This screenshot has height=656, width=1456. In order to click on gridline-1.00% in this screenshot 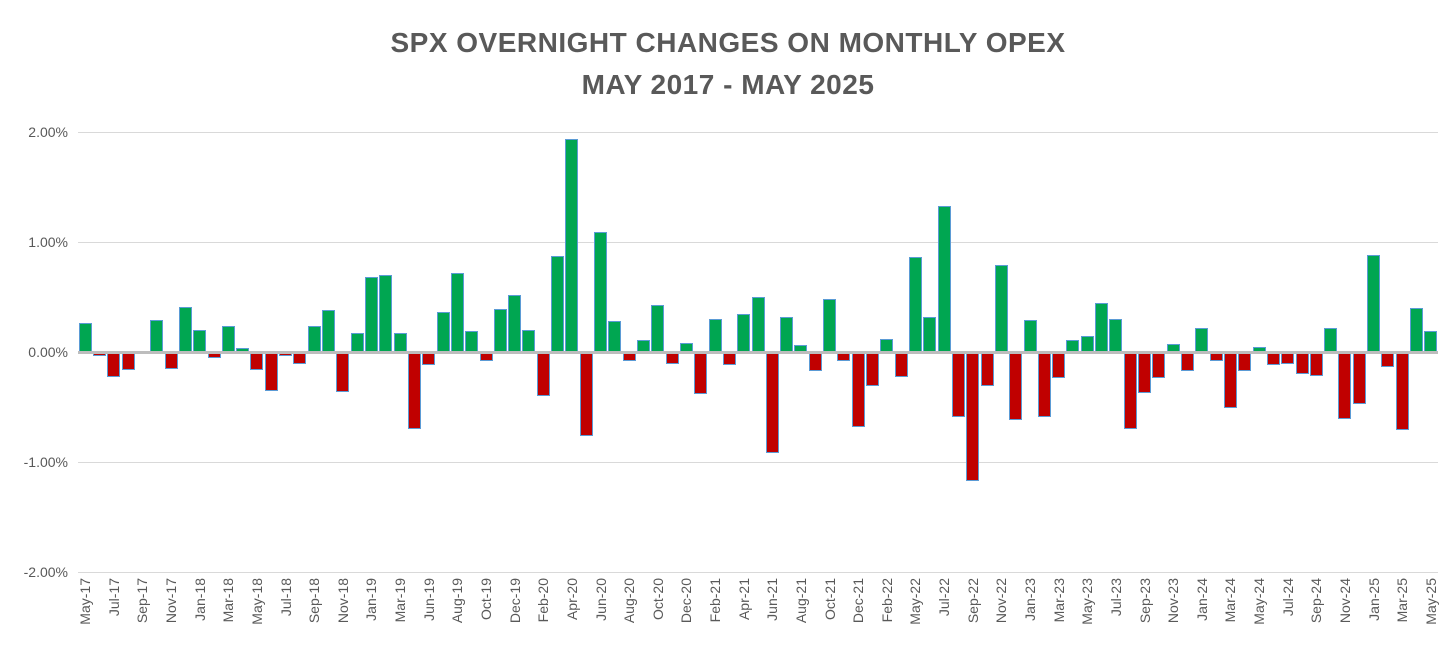, I will do `click(758, 242)`.